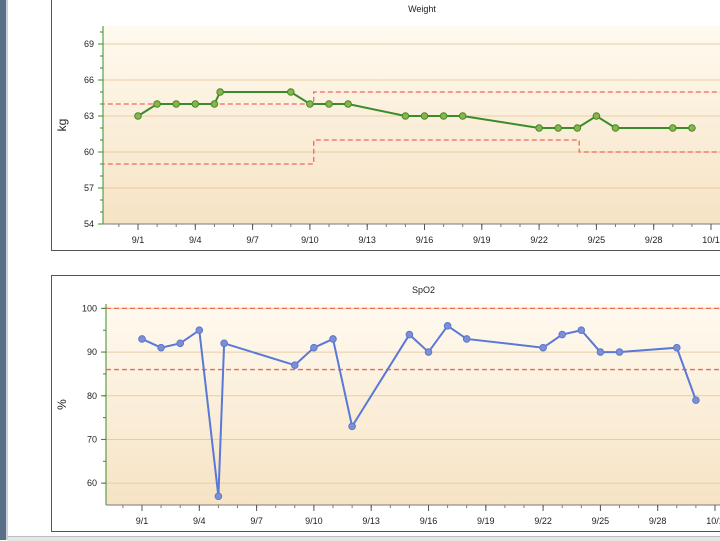  What do you see at coordinates (423, 290) in the screenshot?
I see `spo2-chart-title: SpO2` at bounding box center [423, 290].